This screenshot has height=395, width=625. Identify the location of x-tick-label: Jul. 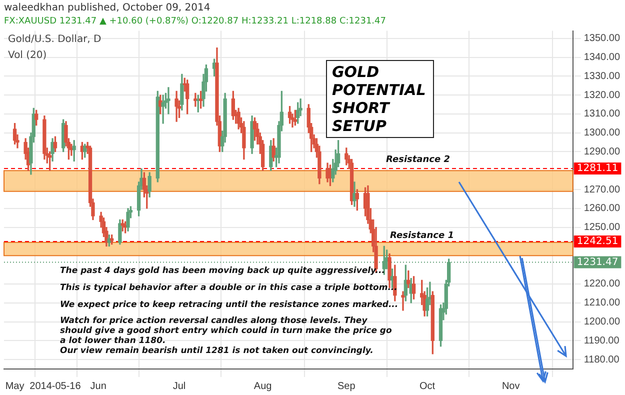
(179, 386).